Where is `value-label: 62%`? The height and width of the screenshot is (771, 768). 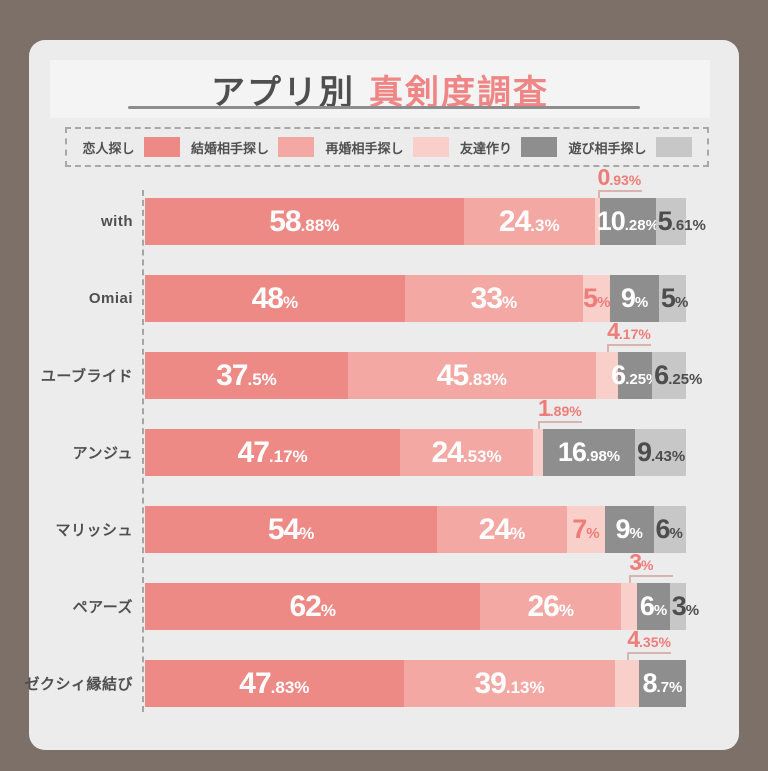 value-label: 62% is located at coordinates (312, 606).